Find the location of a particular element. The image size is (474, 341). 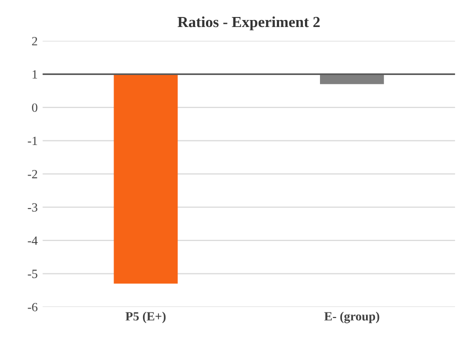

y-tick-label: -4 is located at coordinates (33, 240).